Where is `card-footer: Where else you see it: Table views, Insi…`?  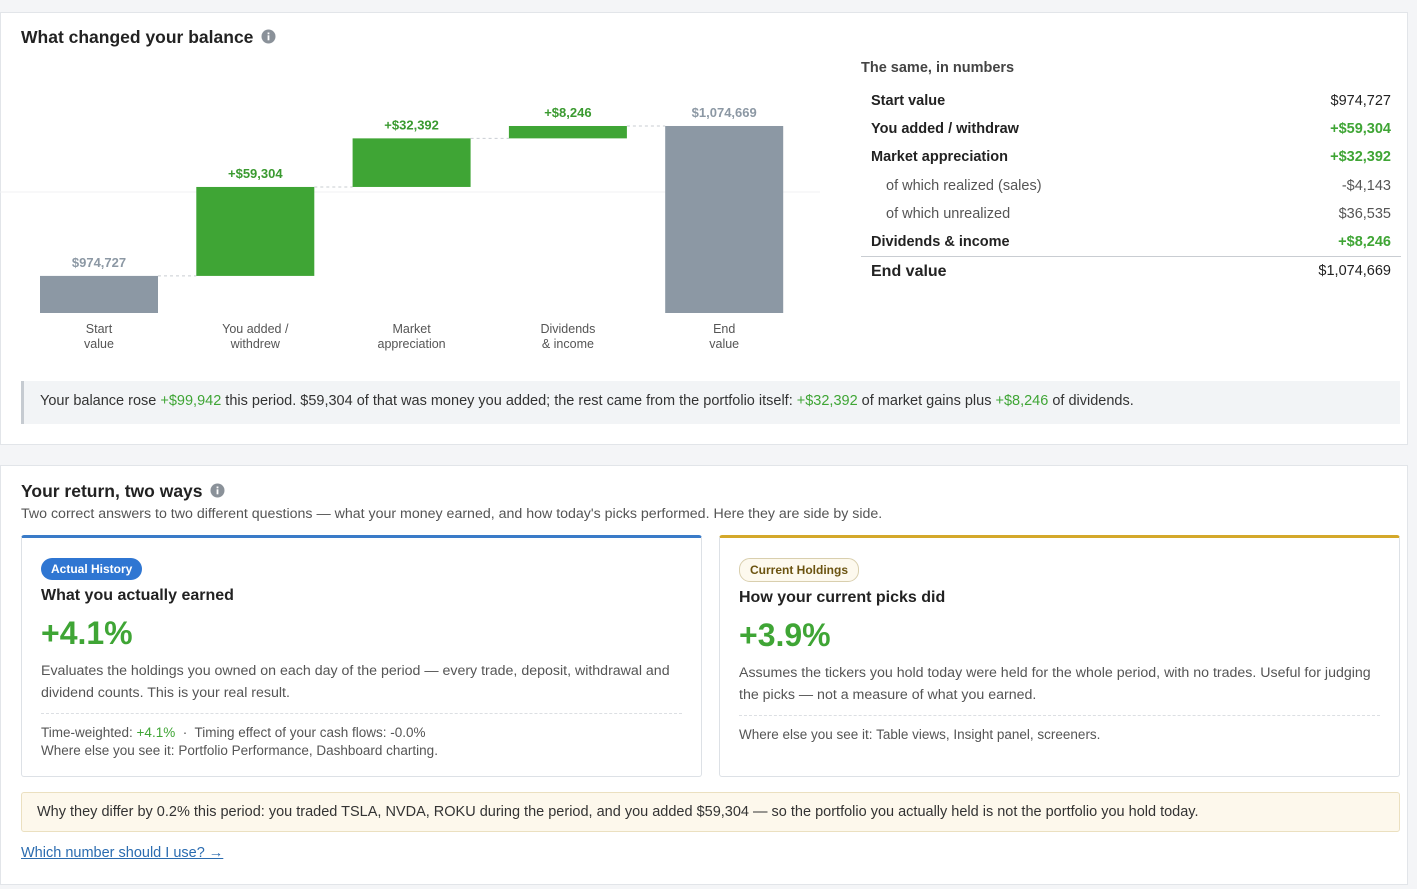
card-footer: Where else you see it: Table views, Insi… is located at coordinates (919, 735).